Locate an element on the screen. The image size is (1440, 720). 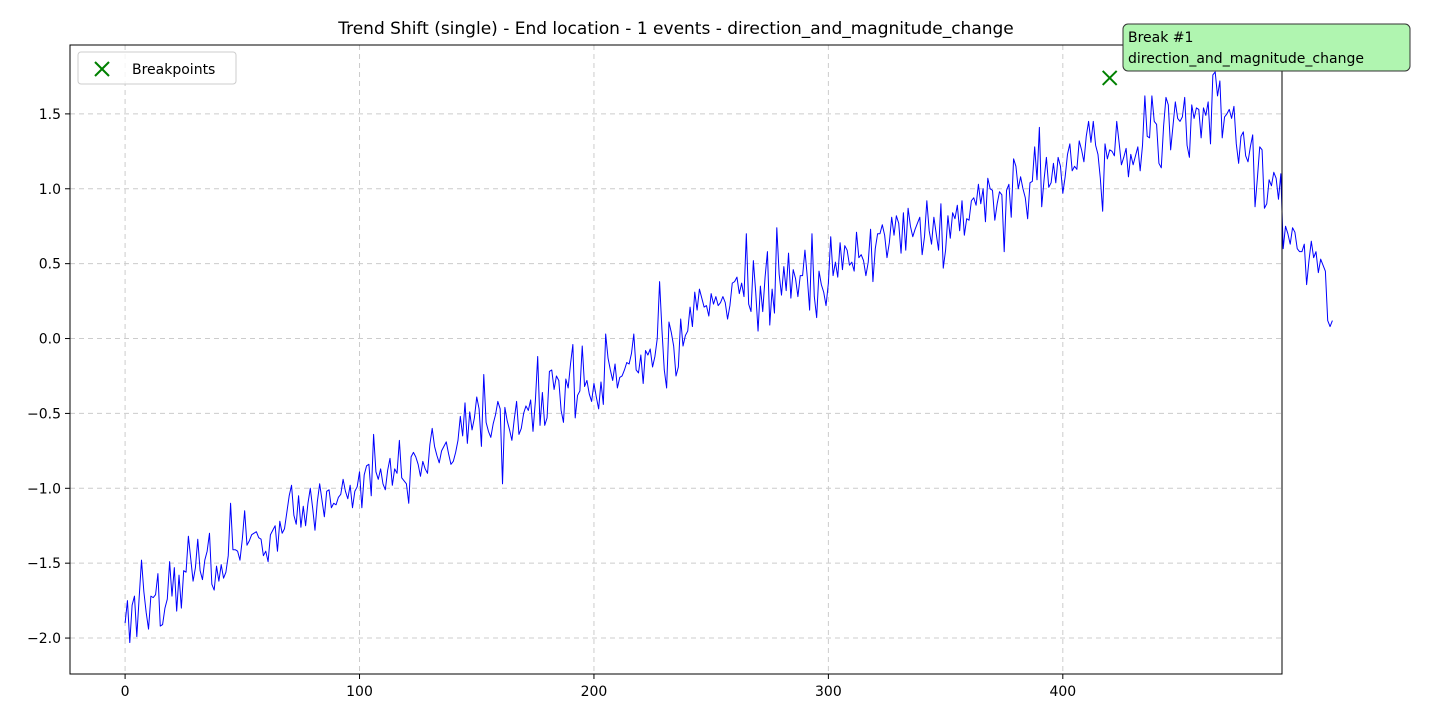
x-tick-label: 200 is located at coordinates (594, 692).